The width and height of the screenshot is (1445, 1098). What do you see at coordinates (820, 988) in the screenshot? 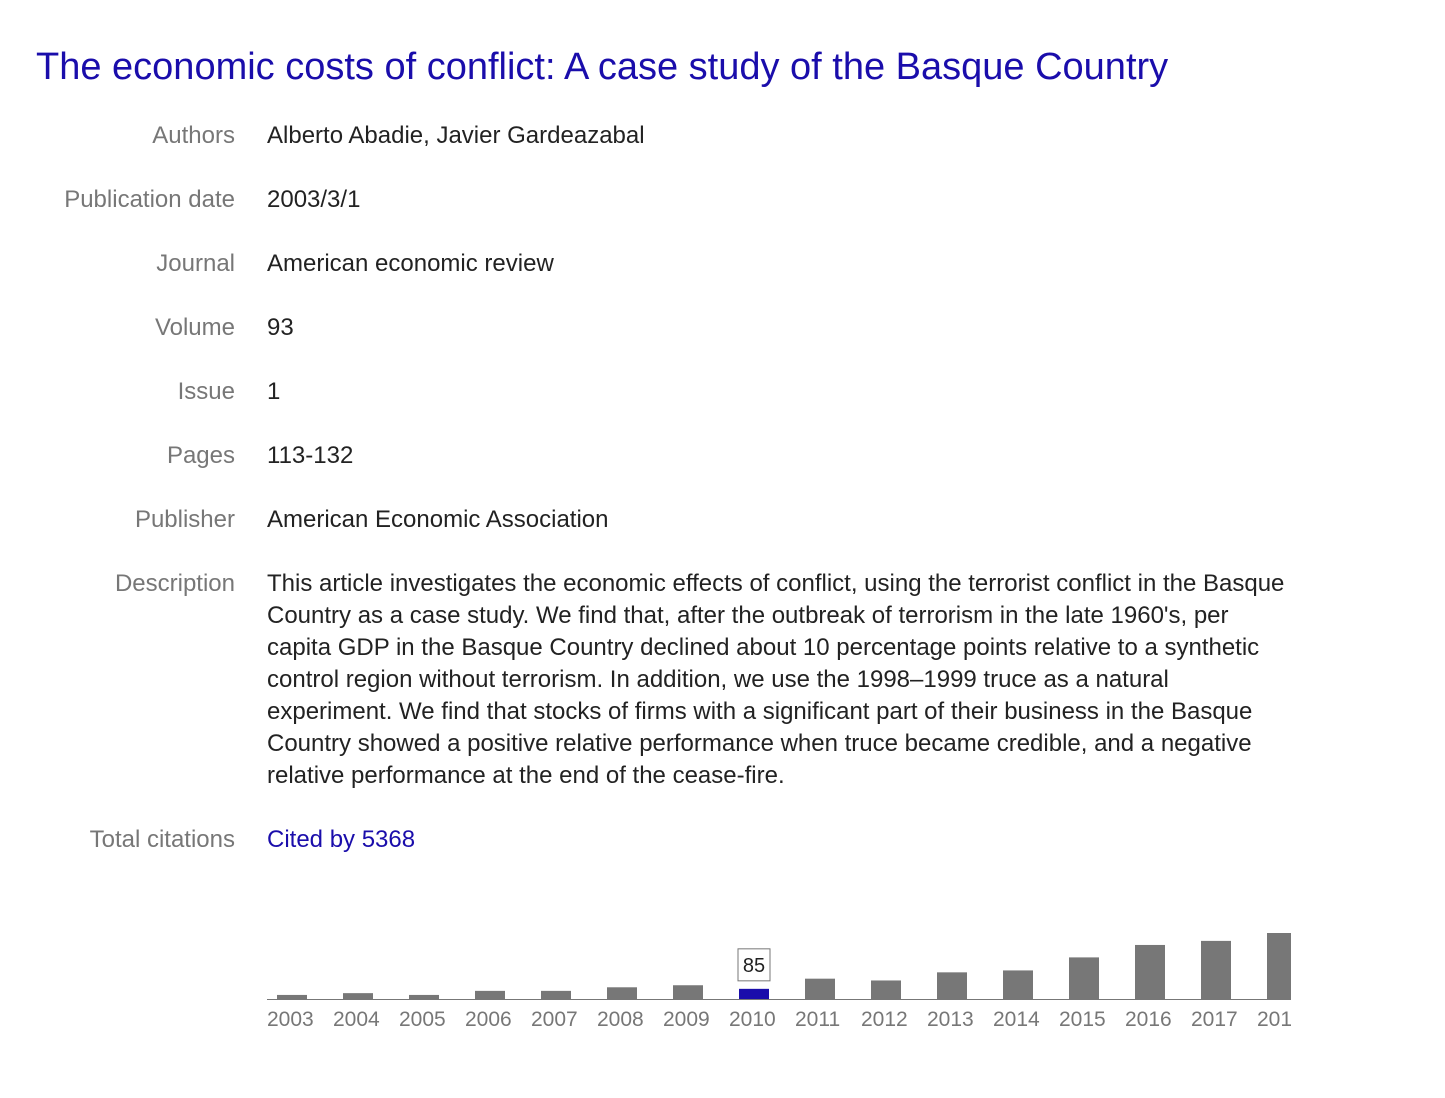
I see `citation-bar-2011` at bounding box center [820, 988].